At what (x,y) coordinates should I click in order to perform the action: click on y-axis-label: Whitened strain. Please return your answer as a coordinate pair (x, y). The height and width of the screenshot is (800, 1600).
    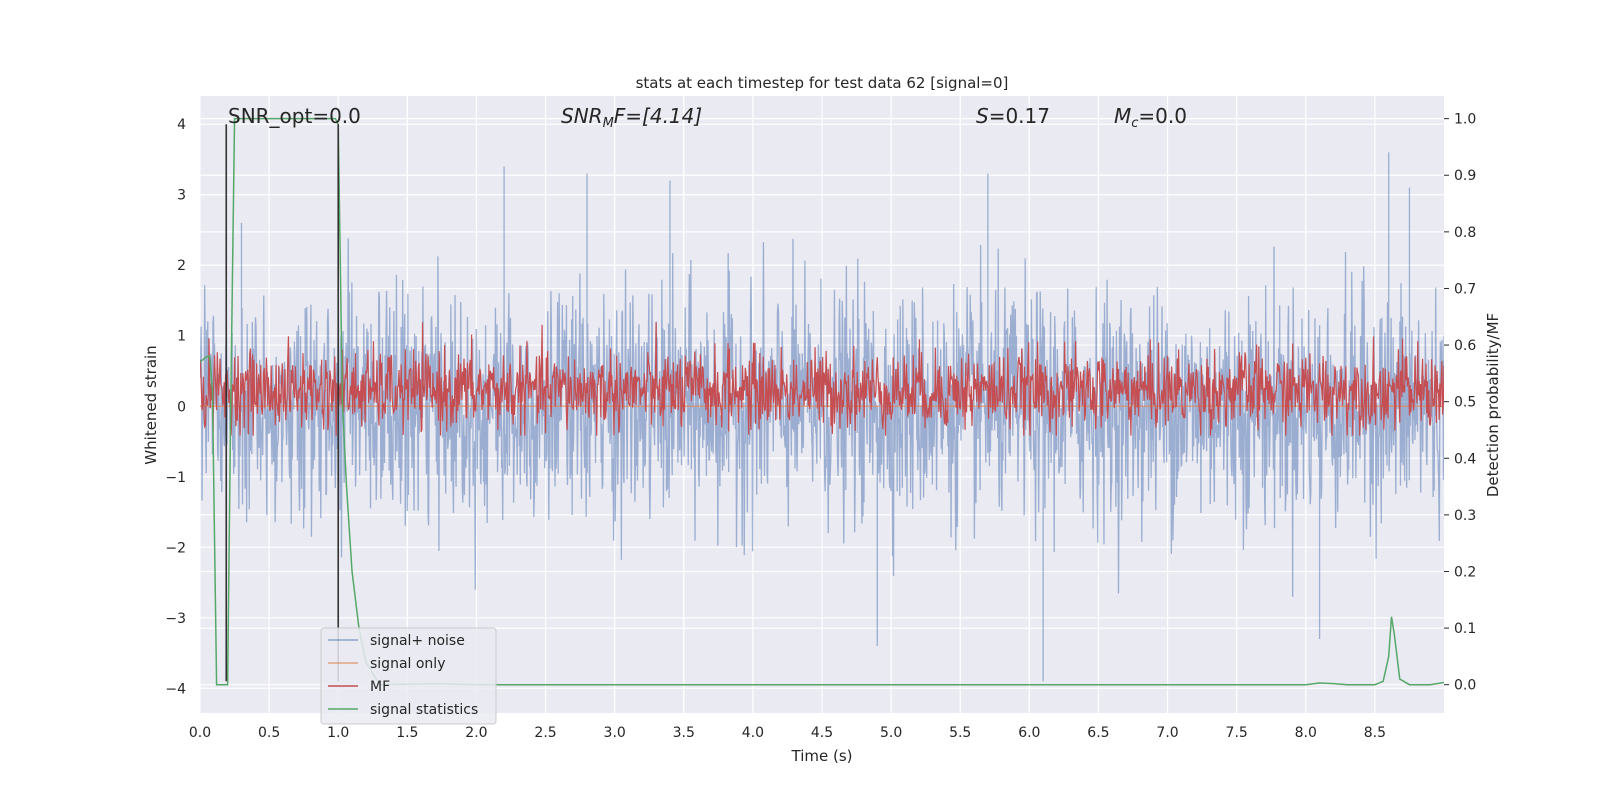
    Looking at the image, I should click on (151, 404).